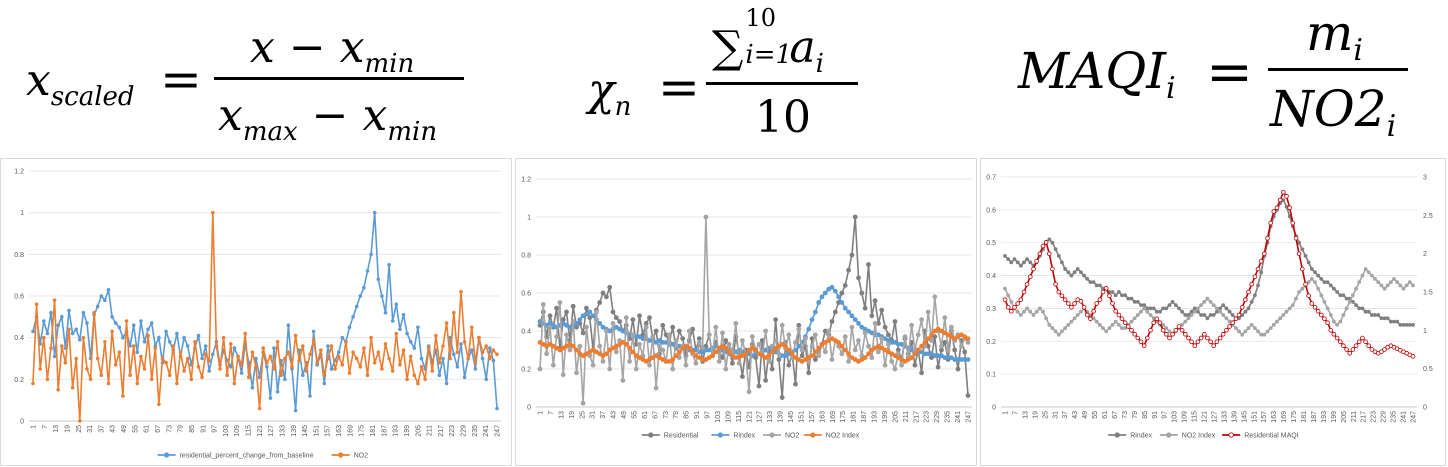  Describe the element at coordinates (79, 429) in the screenshot. I see `x-tick-label: 25` at that location.